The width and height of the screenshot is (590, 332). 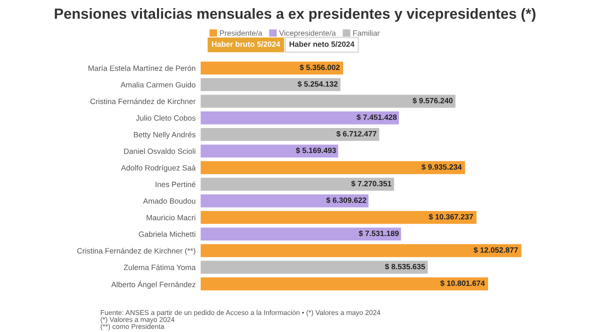 What do you see at coordinates (295, 15) in the screenshot?
I see `chart-title: Pensiones vitalicias mensuales a ex presidentes y vicepresidentes (*)` at bounding box center [295, 15].